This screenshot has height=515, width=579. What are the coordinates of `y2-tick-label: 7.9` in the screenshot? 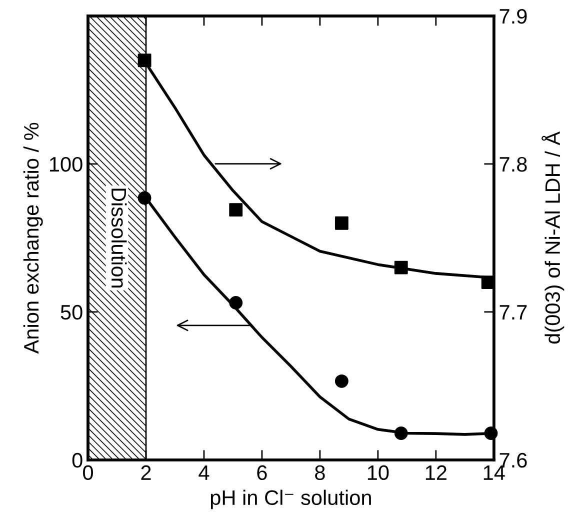 It's located at (513, 16).